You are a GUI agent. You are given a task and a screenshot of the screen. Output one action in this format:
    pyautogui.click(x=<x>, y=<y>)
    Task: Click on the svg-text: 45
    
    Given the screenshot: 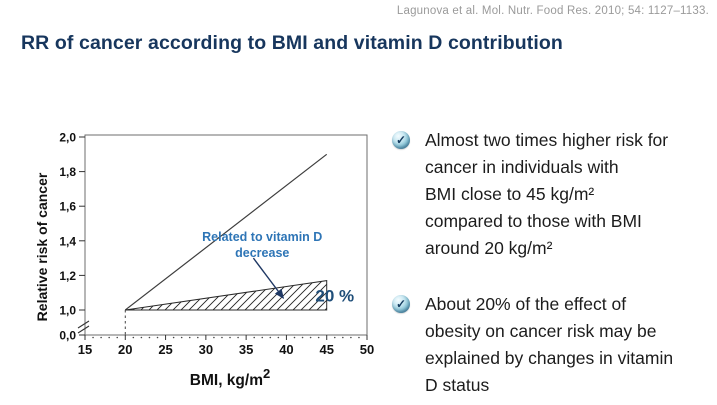 What is the action you would take?
    pyautogui.click(x=326, y=349)
    